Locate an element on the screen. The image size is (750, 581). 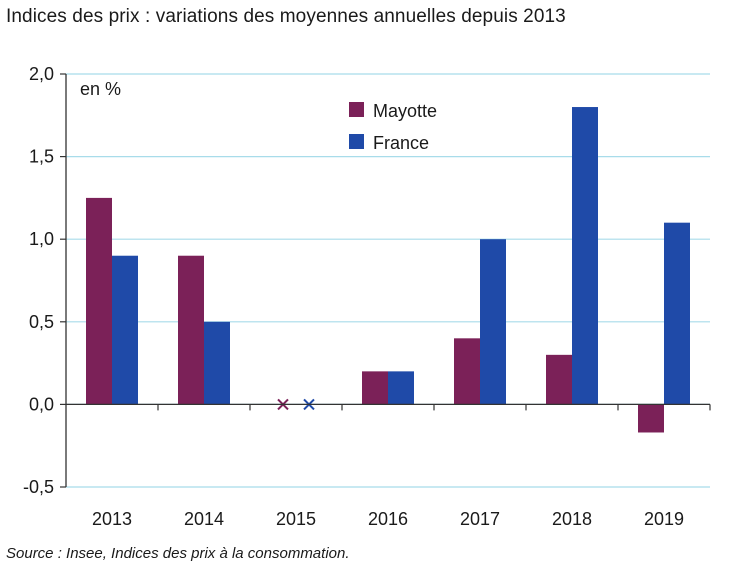
legend-swatch-france is located at coordinates (356, 141).